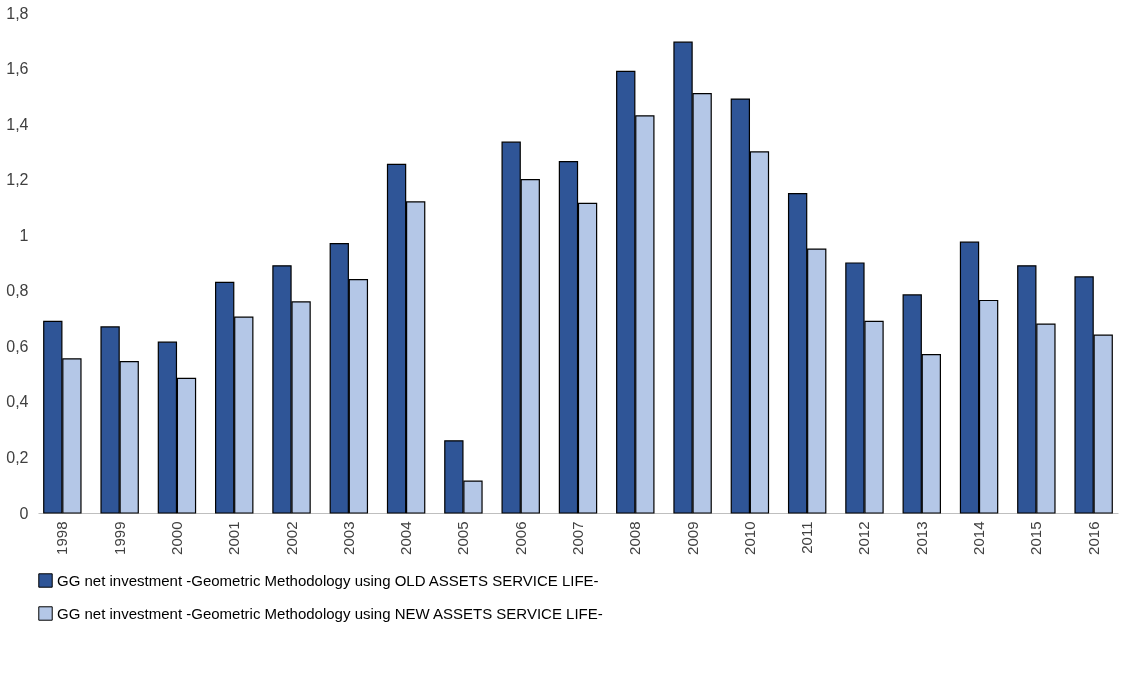  What do you see at coordinates (119, 538) in the screenshot?
I see `x-tick-label: 1999` at bounding box center [119, 538].